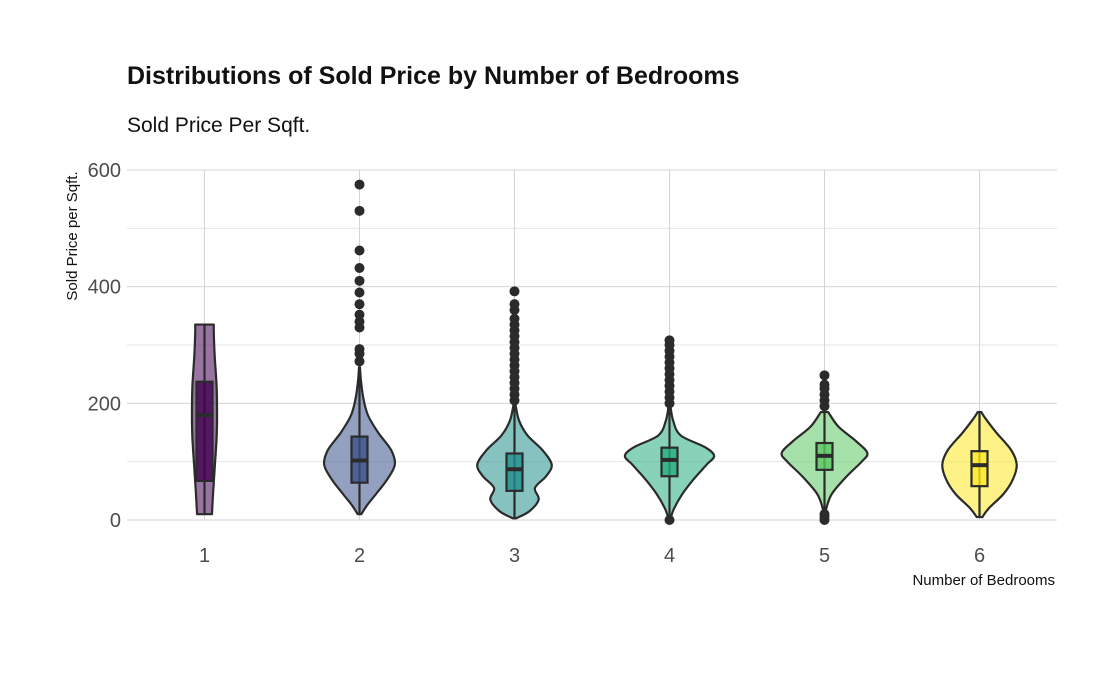 The height and width of the screenshot is (692, 1120). I want to click on x-tick-label: 5, so click(824, 556).